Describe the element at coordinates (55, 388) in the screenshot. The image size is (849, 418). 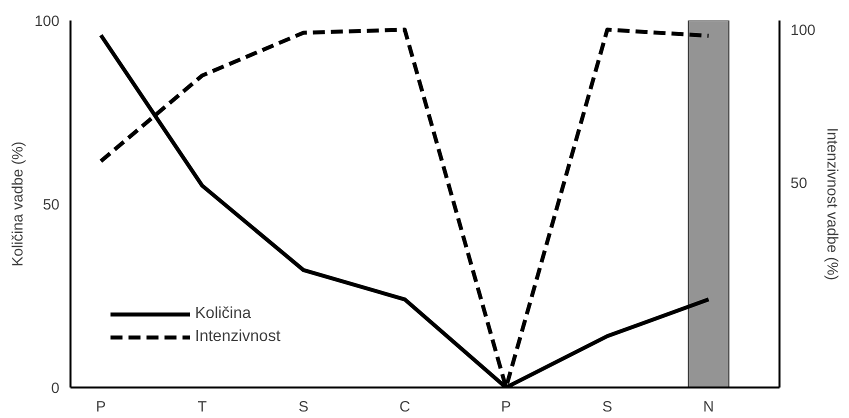
I see `y-tick-label: 0` at that location.